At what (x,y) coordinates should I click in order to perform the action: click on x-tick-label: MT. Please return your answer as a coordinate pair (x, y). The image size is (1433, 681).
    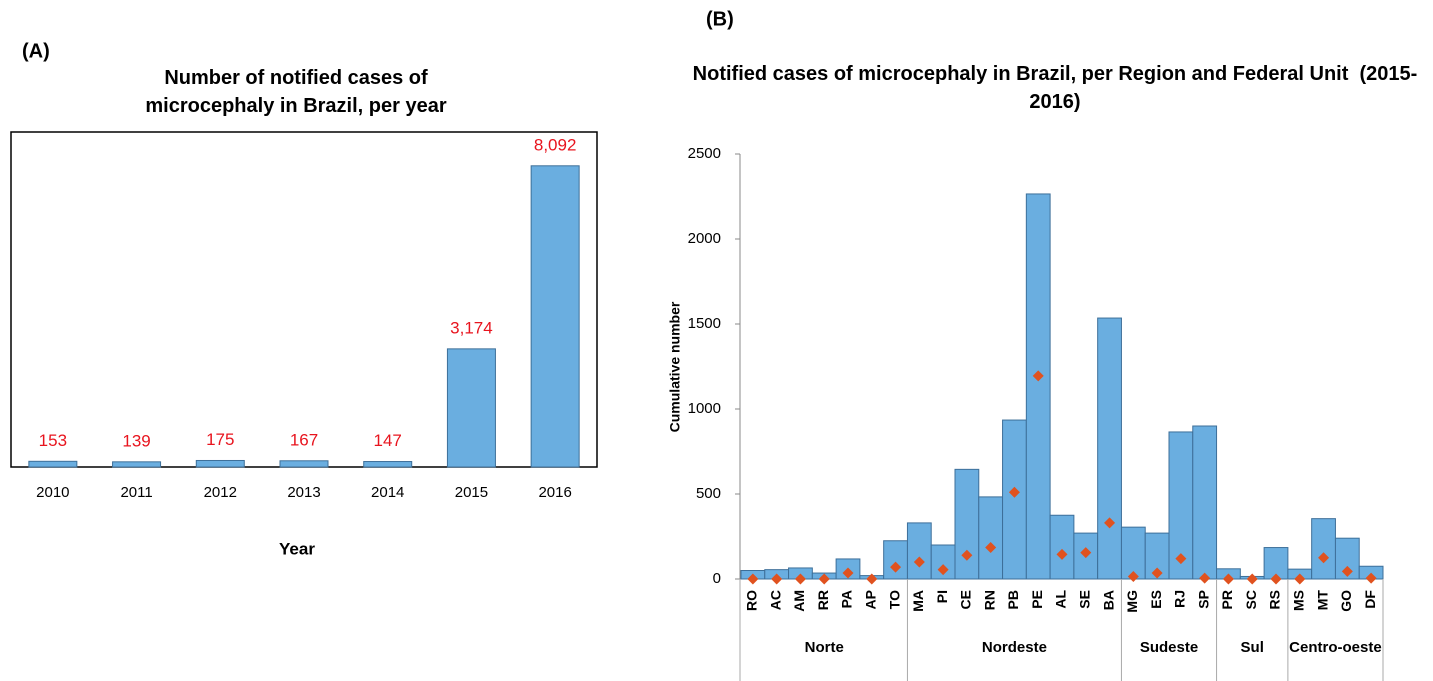
    Looking at the image, I should click on (1322, 600).